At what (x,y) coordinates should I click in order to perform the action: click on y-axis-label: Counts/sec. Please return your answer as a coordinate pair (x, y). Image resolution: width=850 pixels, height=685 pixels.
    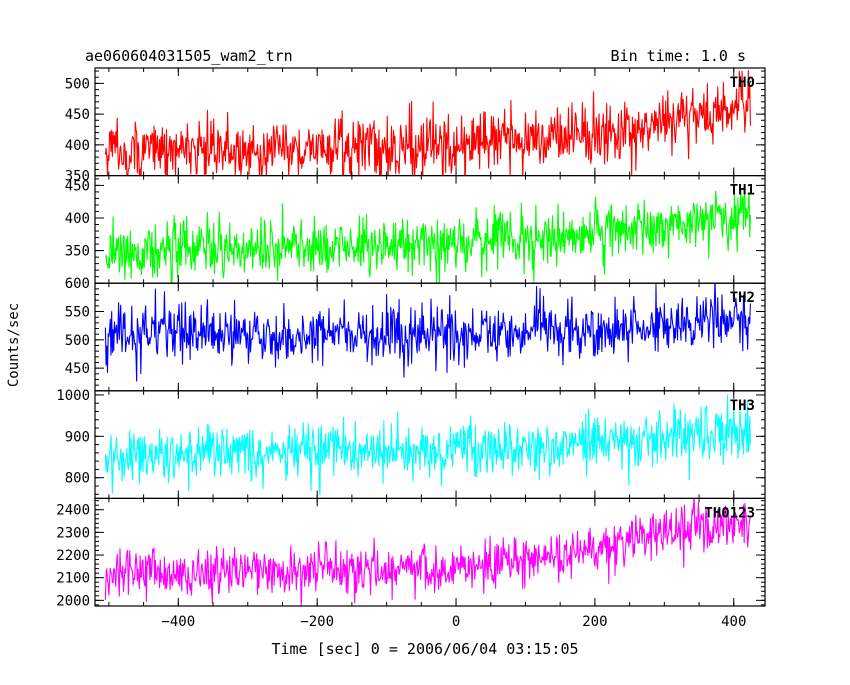
    Looking at the image, I should click on (14, 345).